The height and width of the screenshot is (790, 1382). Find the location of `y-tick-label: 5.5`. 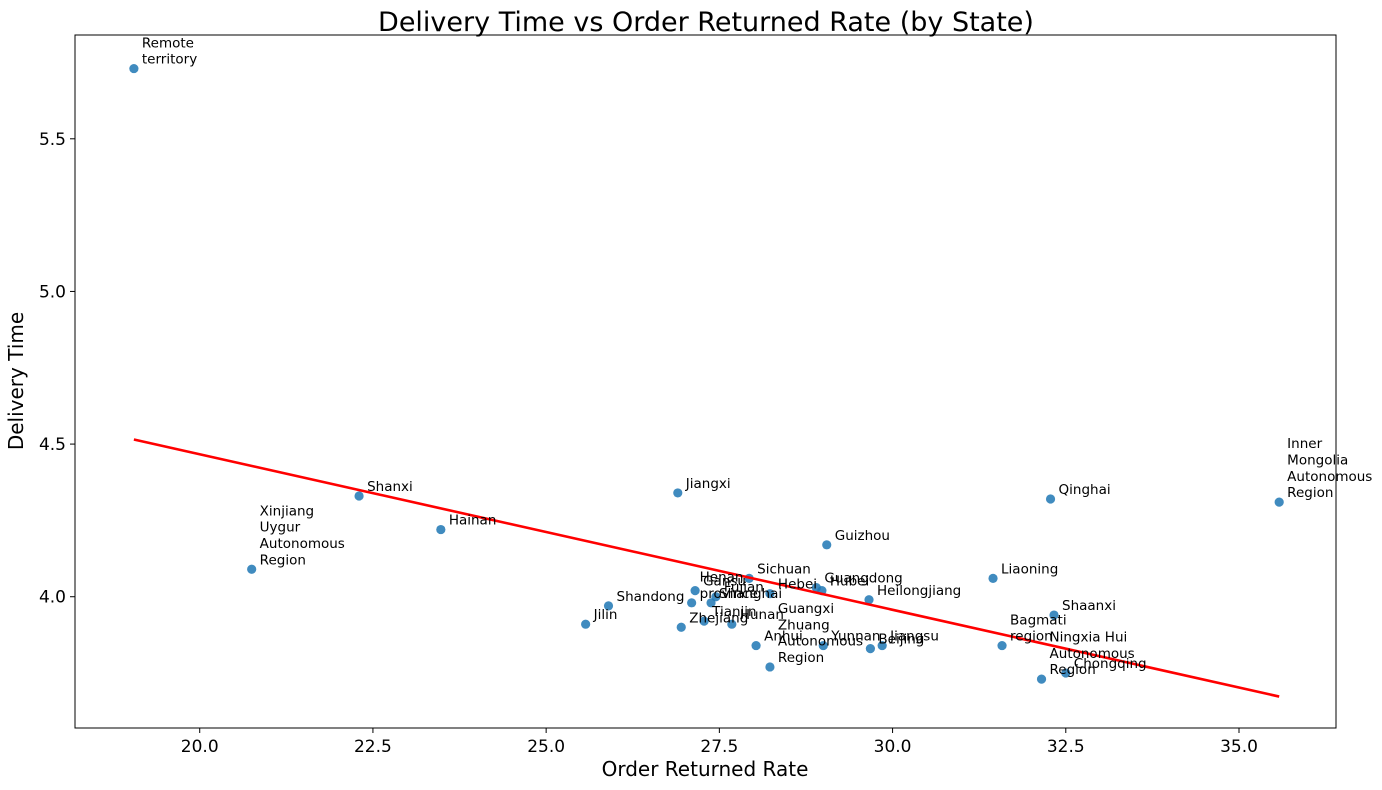

y-tick-label: 5.5 is located at coordinates (52, 140).